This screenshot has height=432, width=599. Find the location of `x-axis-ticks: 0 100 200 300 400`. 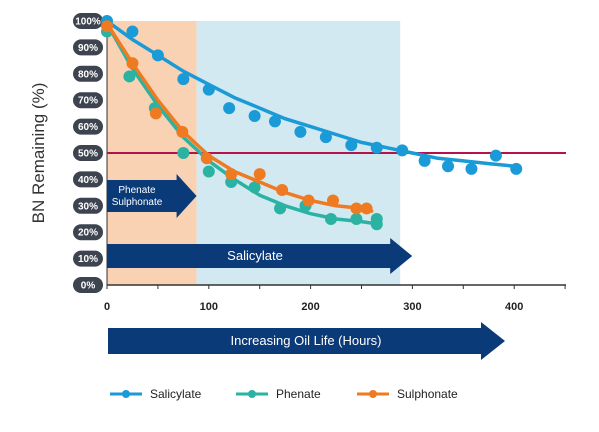

x-axis-ticks: 0 100 200 300 400 is located at coordinates (313, 307).